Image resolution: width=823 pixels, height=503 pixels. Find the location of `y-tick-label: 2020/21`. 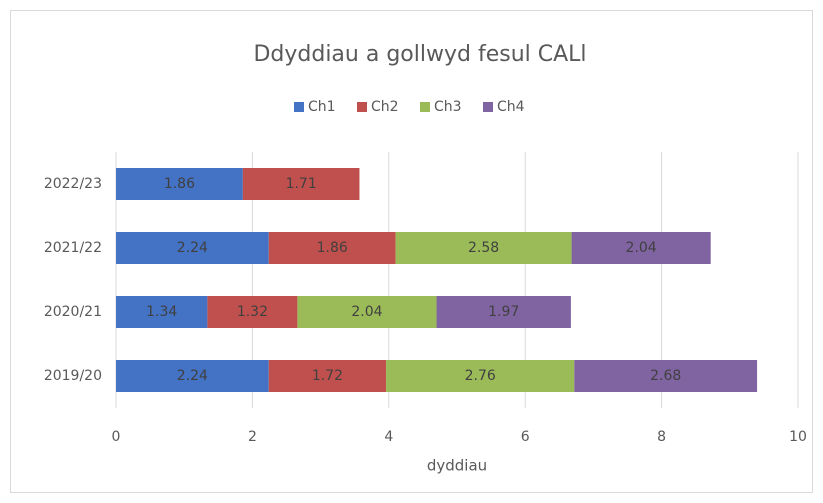

y-tick-label: 2020/21 is located at coordinates (73, 312).